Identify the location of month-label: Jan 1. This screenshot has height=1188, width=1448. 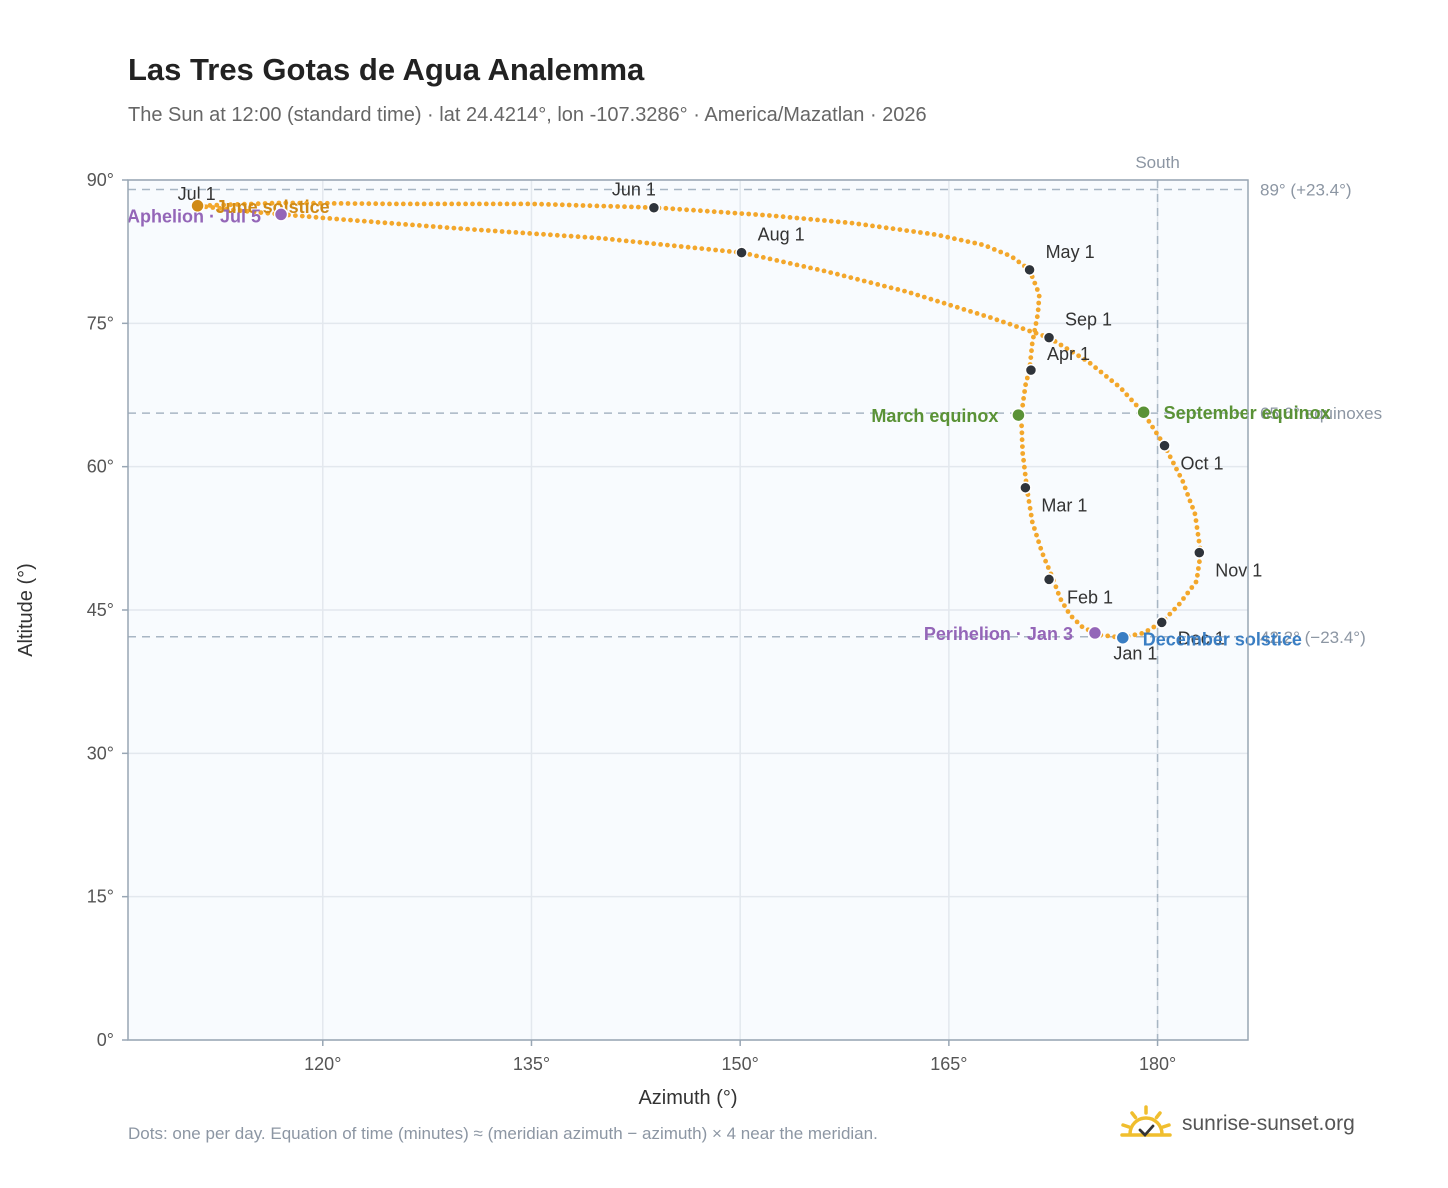
(1135, 654).